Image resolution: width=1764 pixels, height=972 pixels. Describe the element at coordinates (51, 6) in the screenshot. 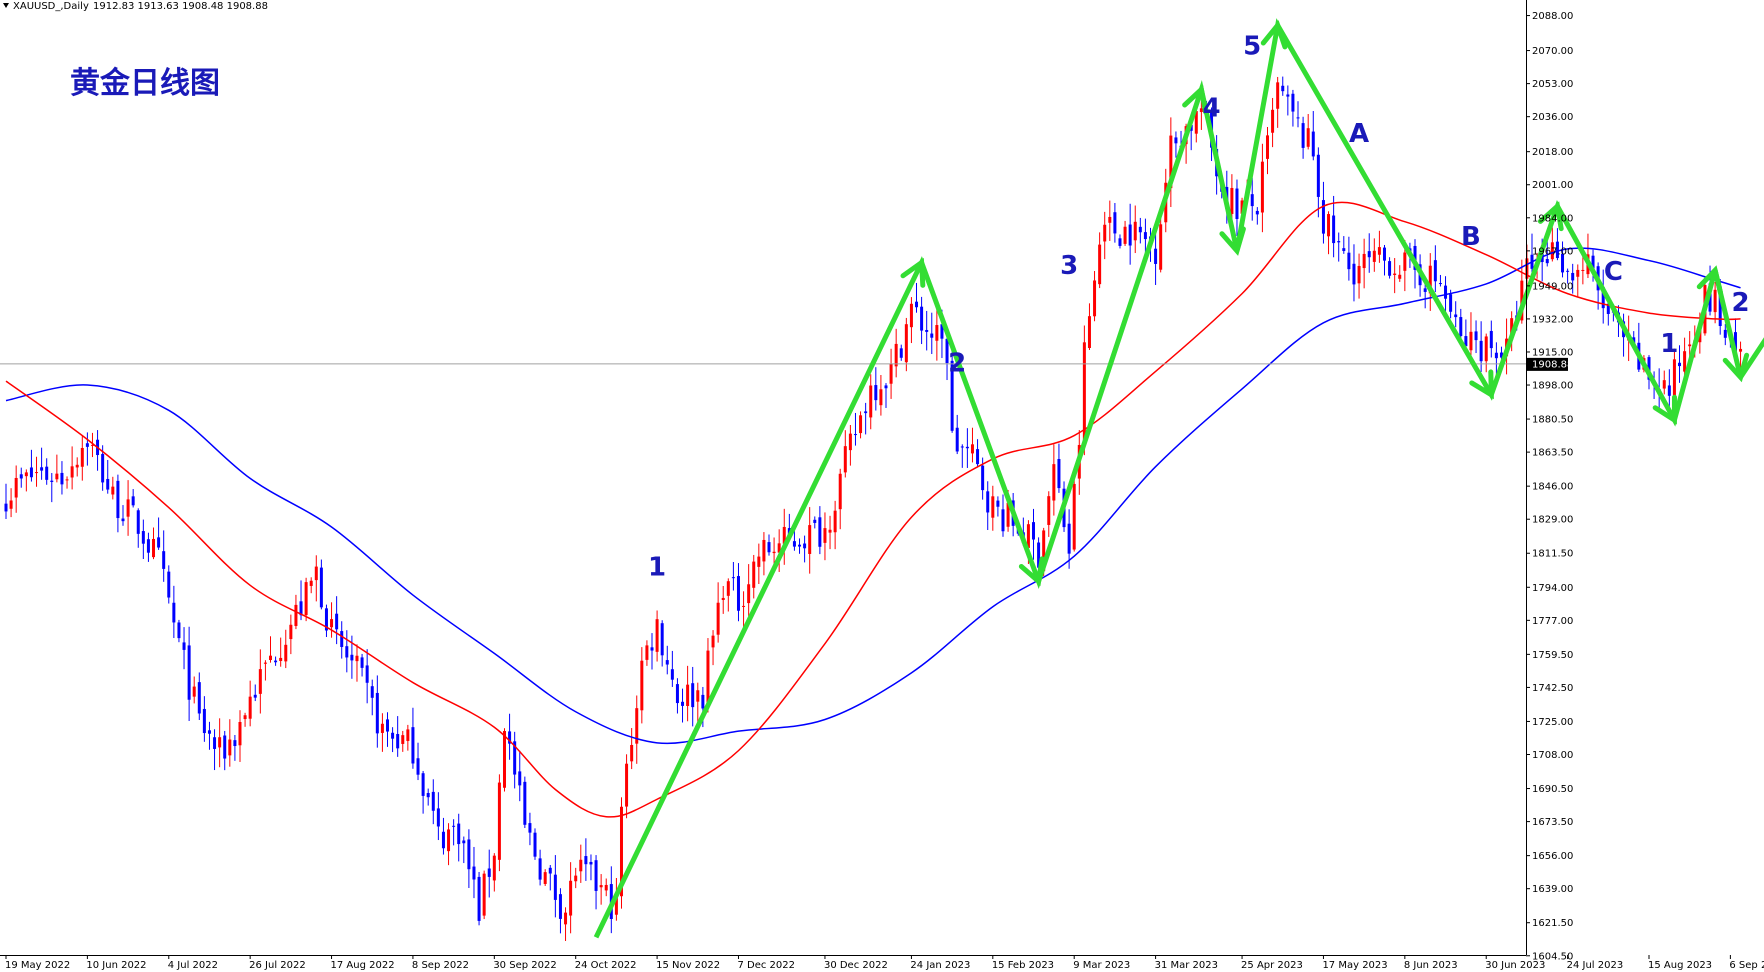

I see `symbol-label: XAUUSD_,Daily` at that location.